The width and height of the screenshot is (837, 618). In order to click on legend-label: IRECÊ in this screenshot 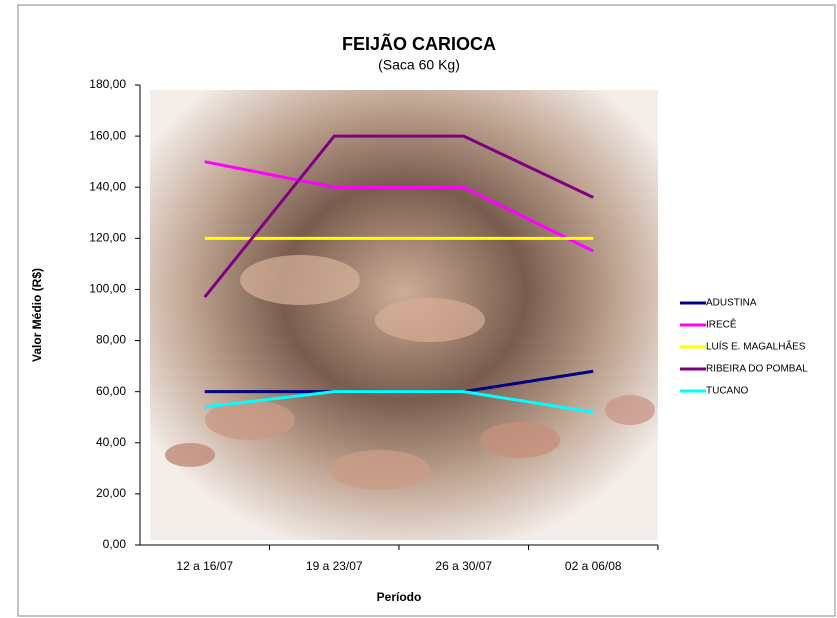, I will do `click(721, 324)`.